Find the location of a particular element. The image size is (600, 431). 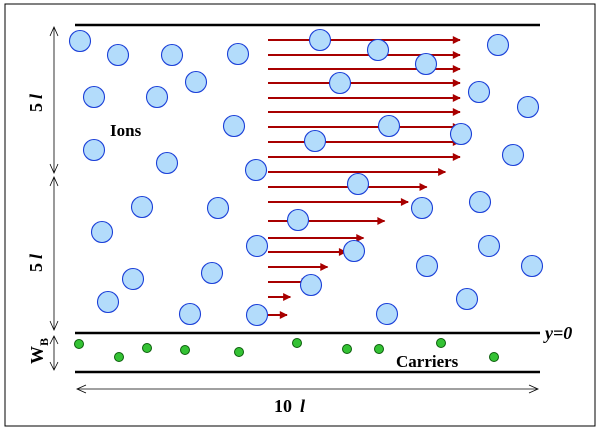

five-l-top-label: 5l is located at coordinates (36, 103).